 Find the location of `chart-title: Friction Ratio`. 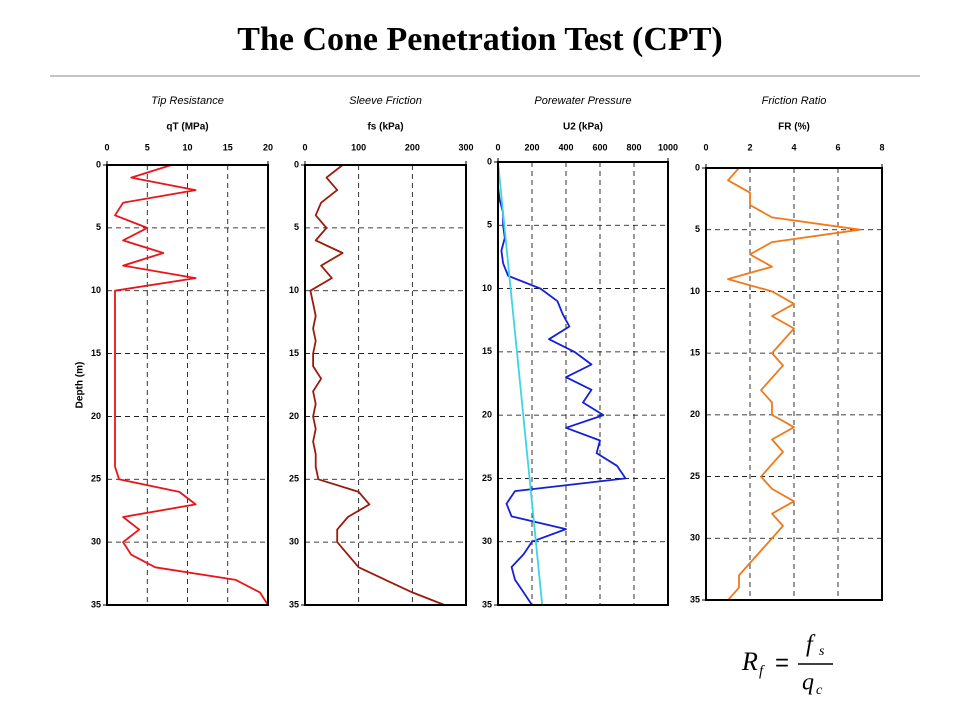

chart-title: Friction Ratio is located at coordinates (794, 101).